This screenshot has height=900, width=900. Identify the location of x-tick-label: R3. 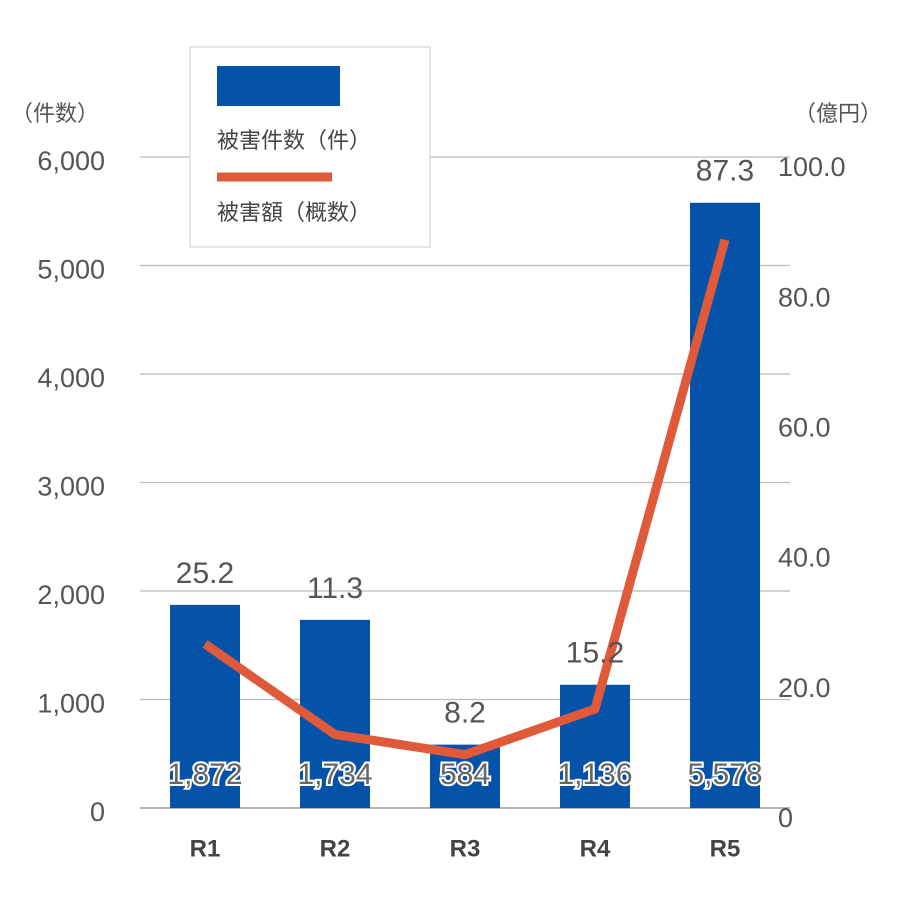
(465, 848).